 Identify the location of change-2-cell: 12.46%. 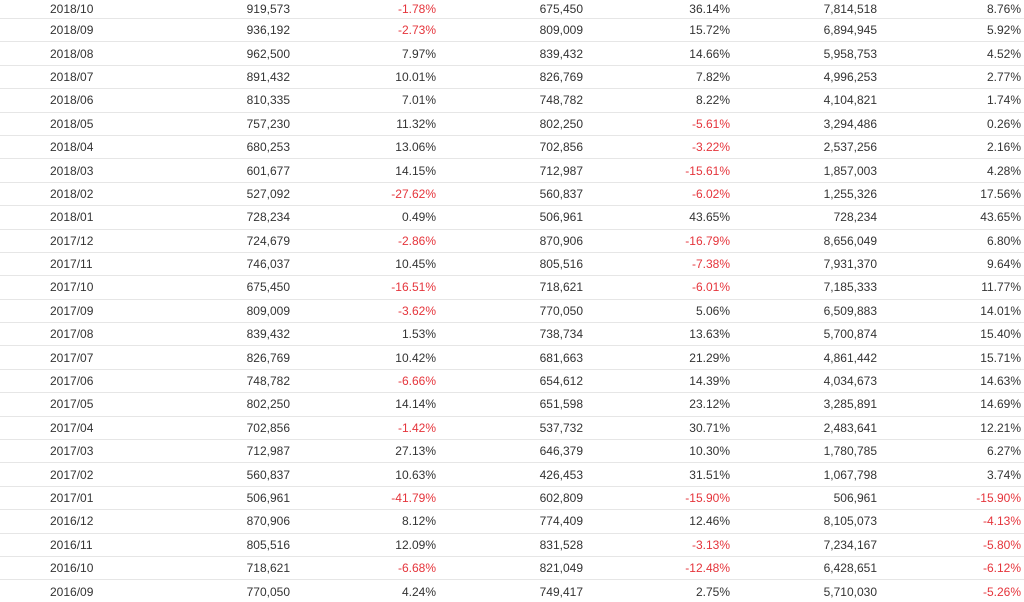
(709, 521).